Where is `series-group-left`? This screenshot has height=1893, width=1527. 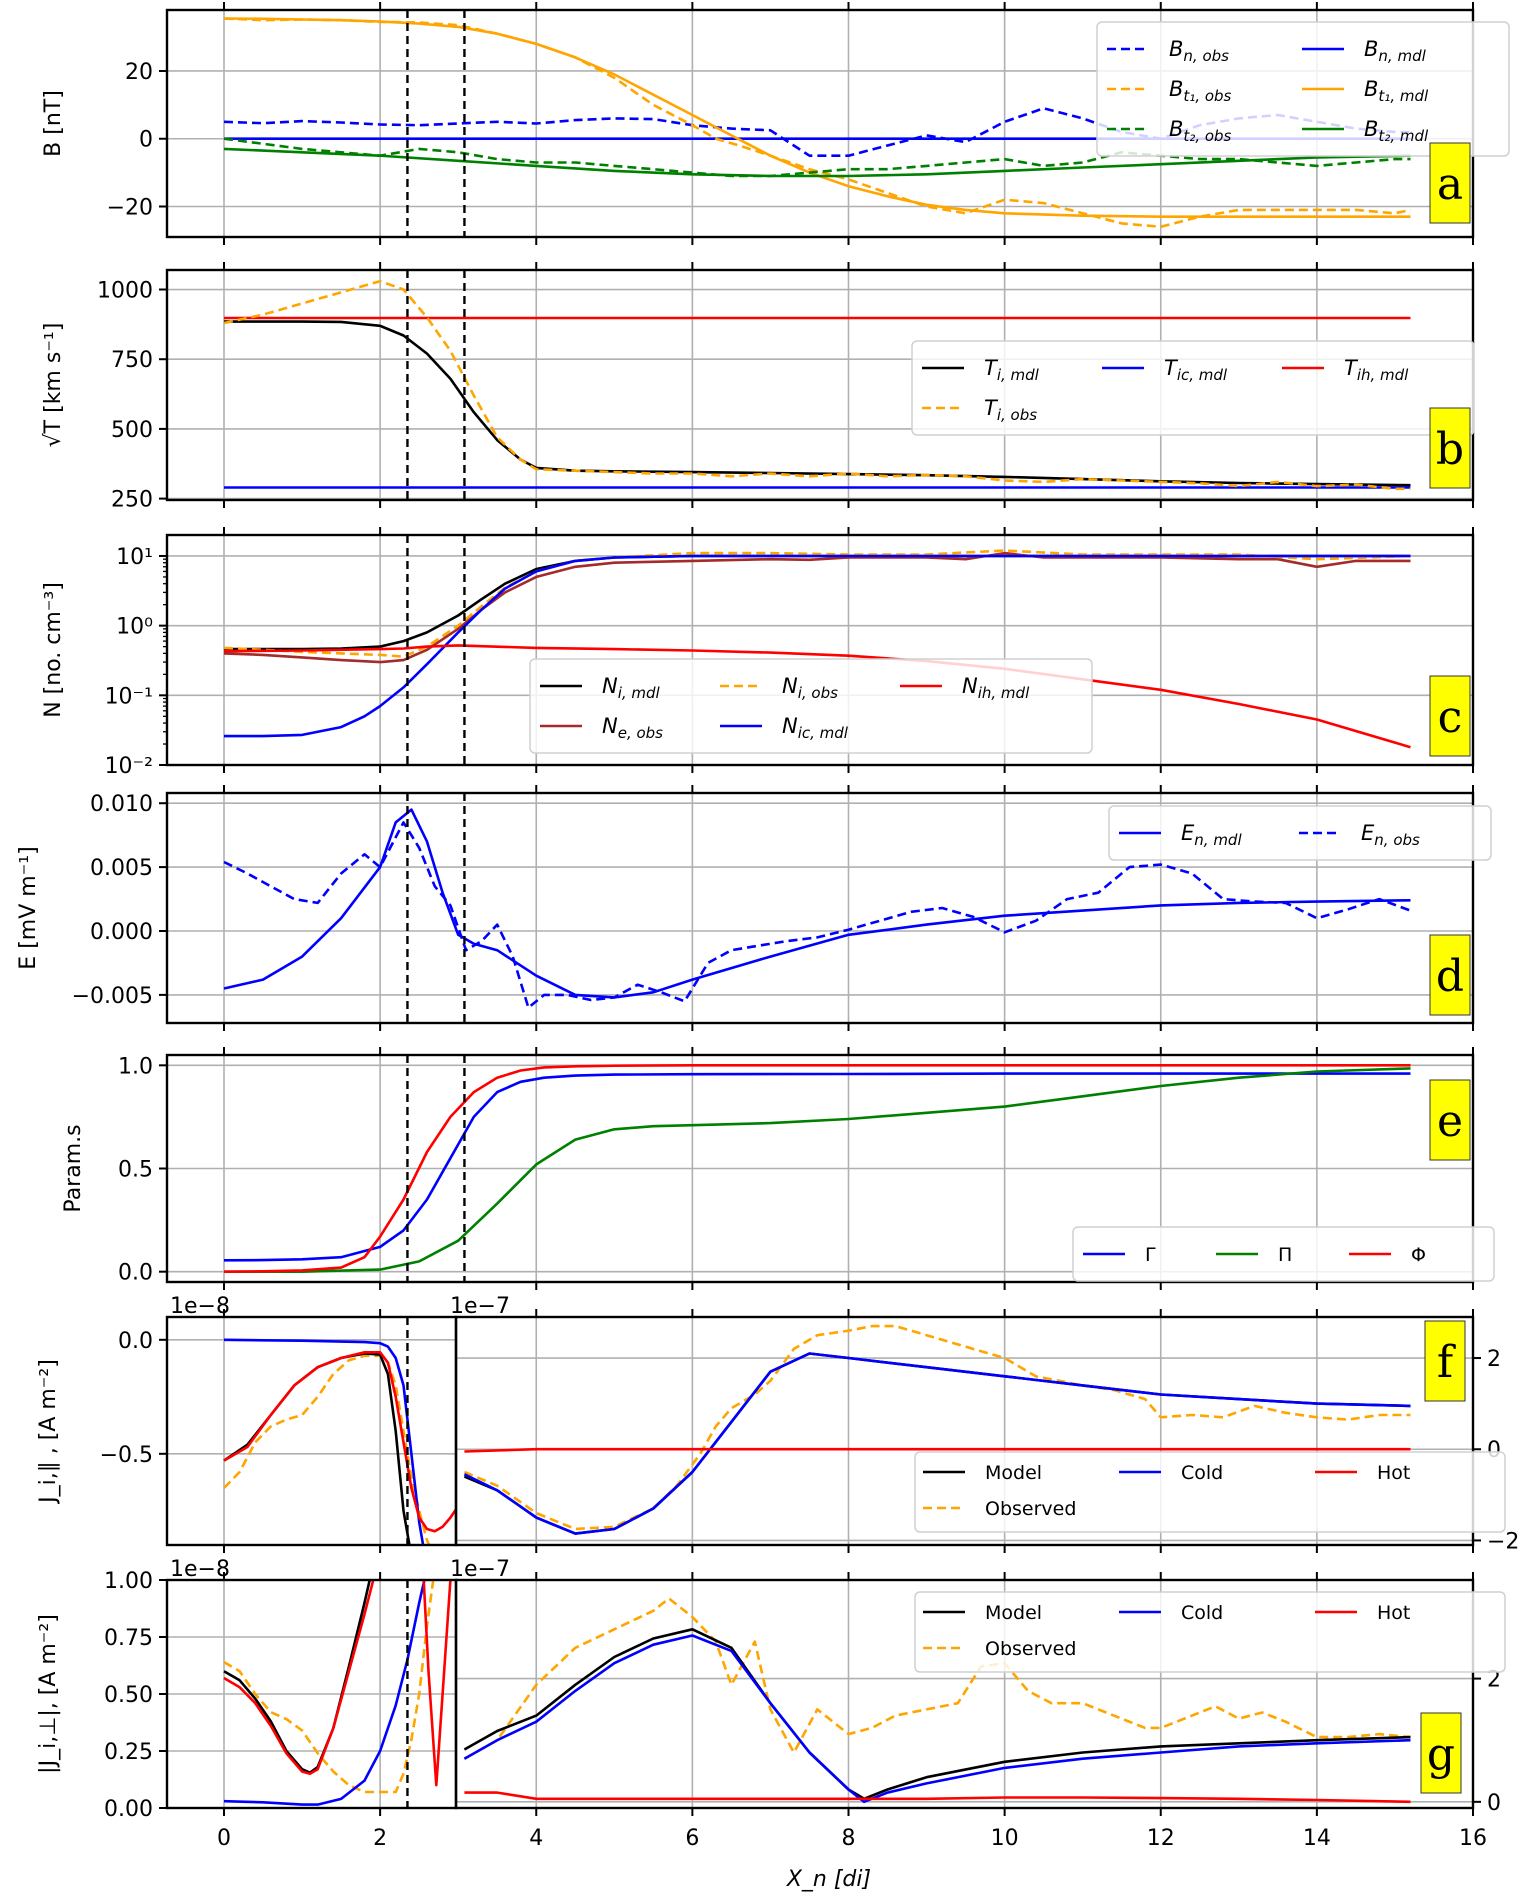 series-group-left is located at coordinates (337, 1693).